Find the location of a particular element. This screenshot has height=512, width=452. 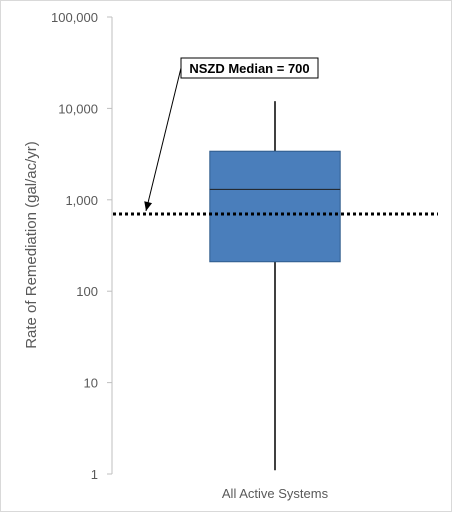

y-tick-label: 10,000 is located at coordinates (78, 108).